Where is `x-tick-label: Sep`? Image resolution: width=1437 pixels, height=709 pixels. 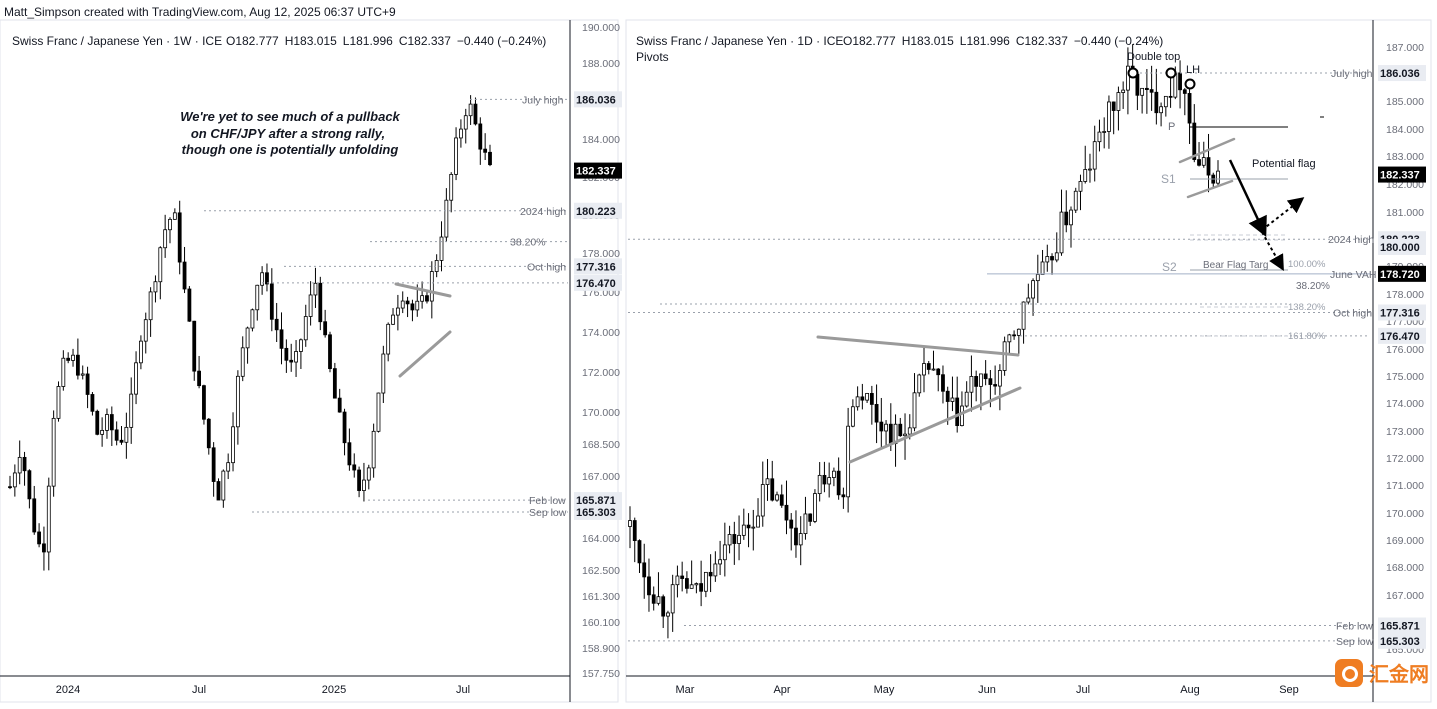
x-tick-label: Sep is located at coordinates (1289, 690).